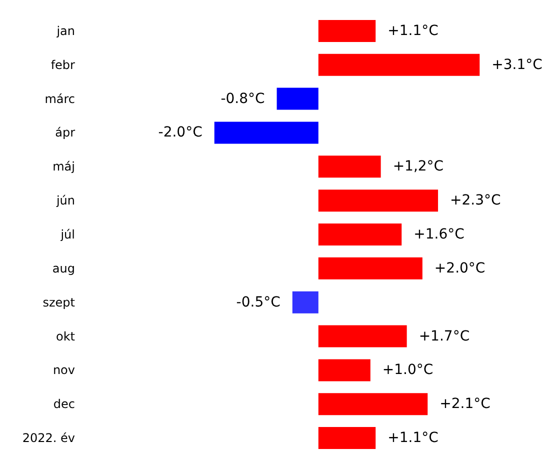  I want to click on y-tick-label: márc, so click(59, 99).